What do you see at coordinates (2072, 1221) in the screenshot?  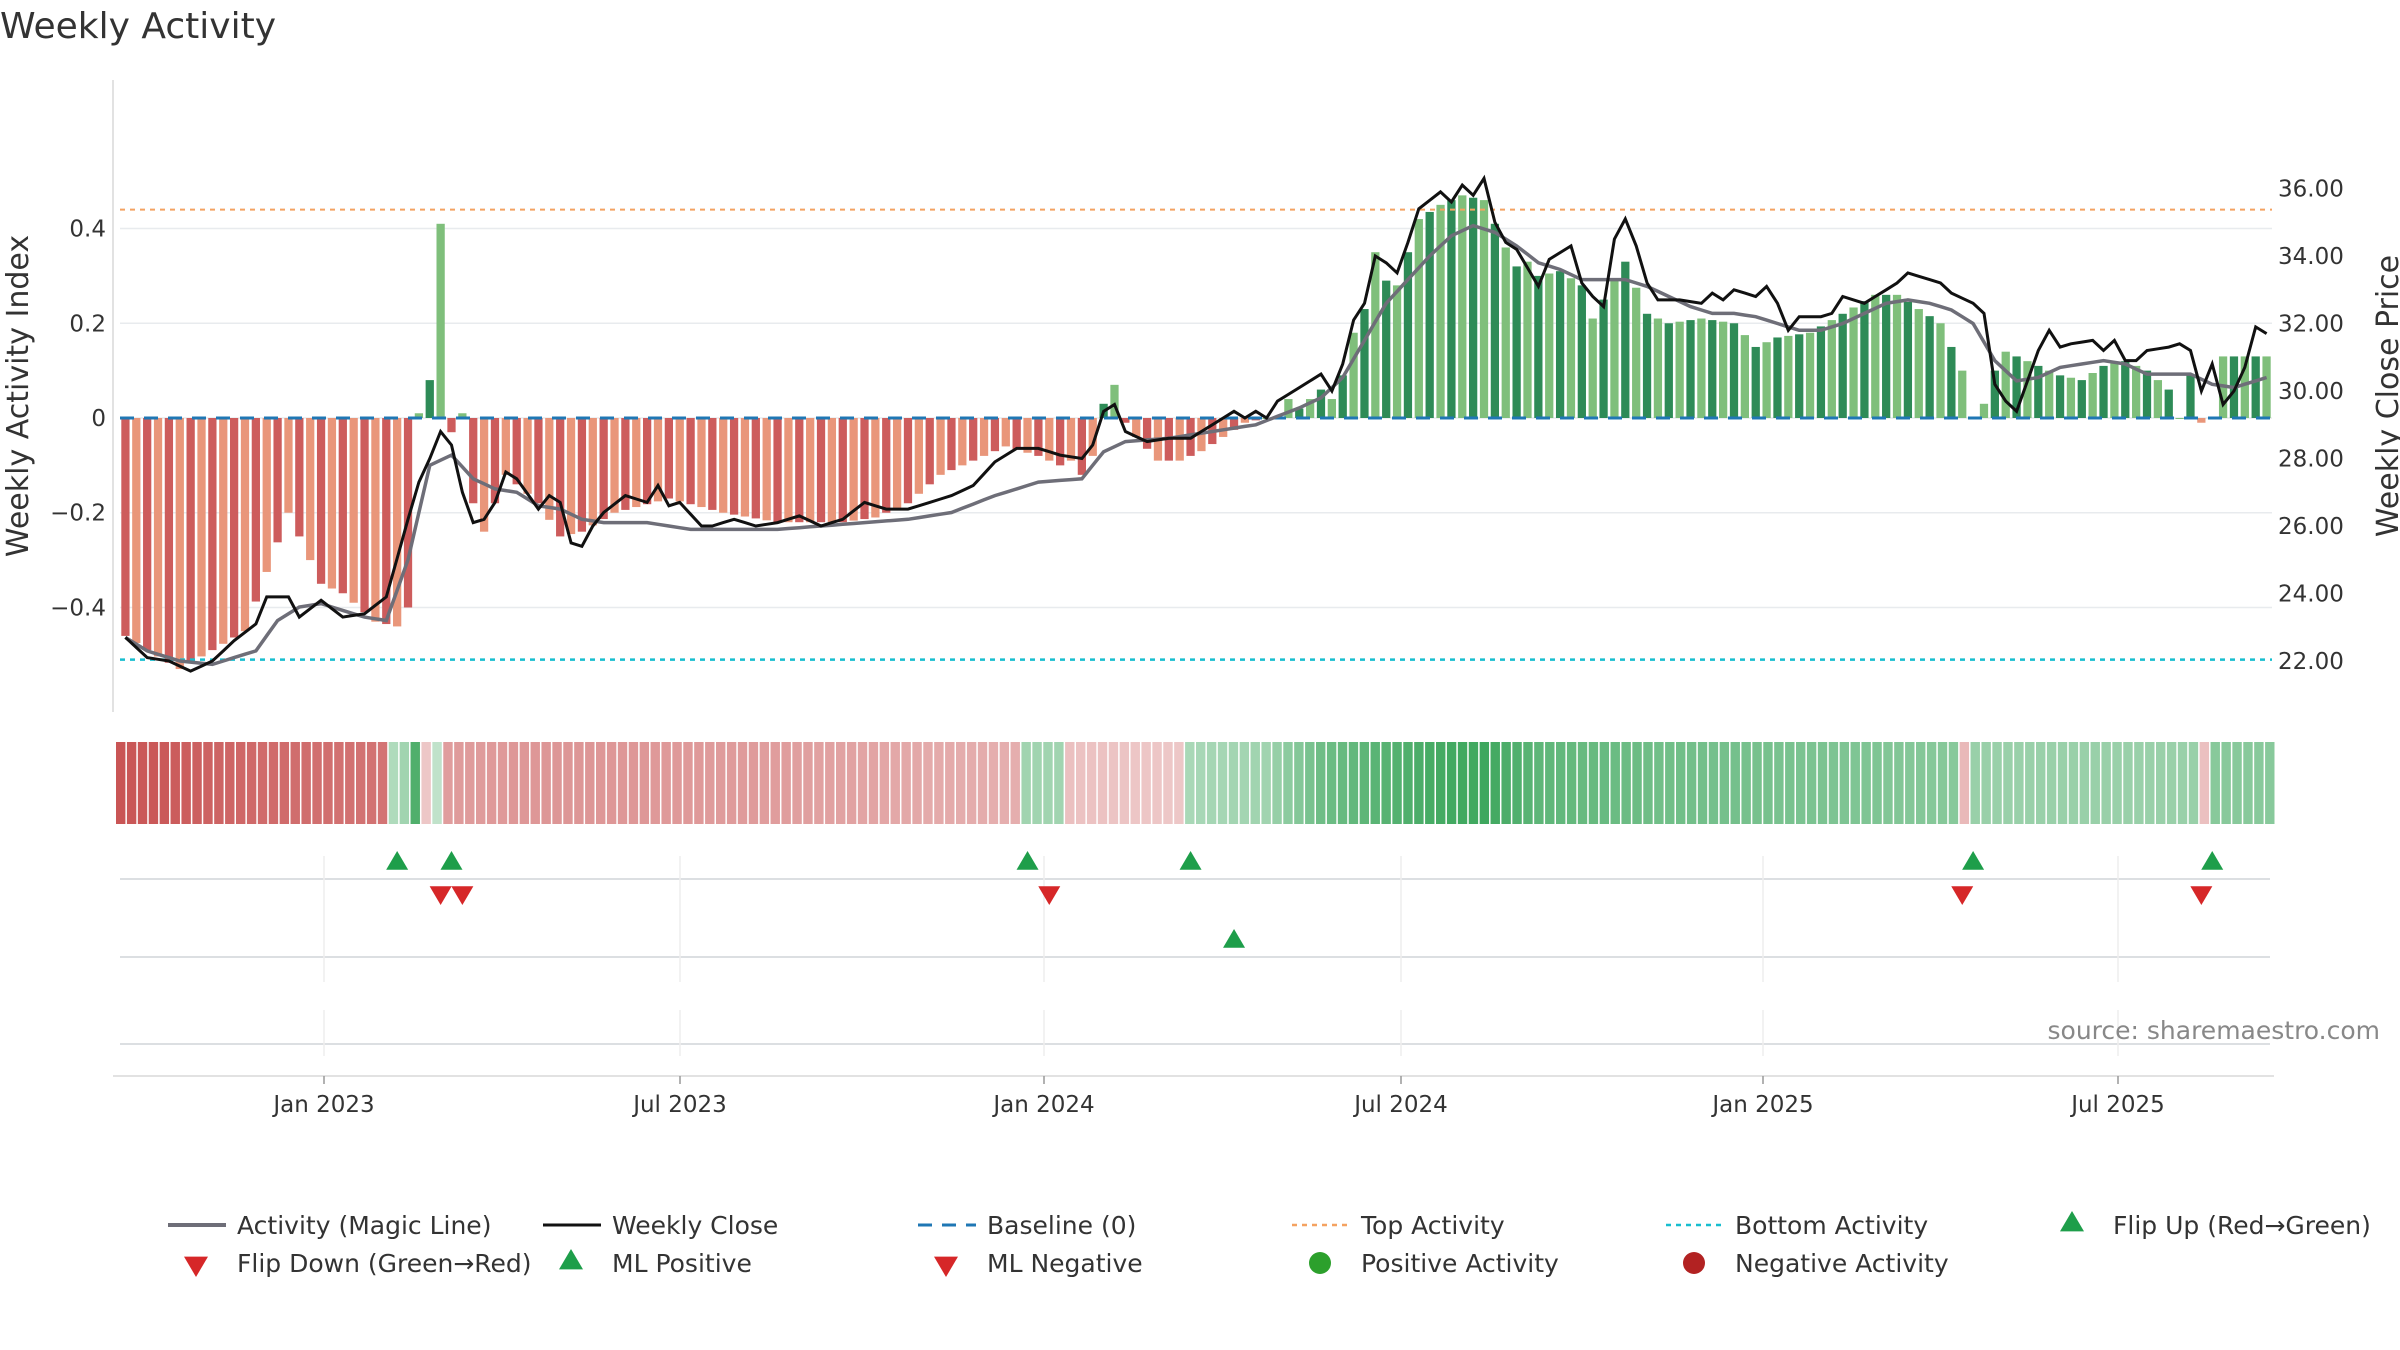 I see `legend-swatch-triangle-up` at bounding box center [2072, 1221].